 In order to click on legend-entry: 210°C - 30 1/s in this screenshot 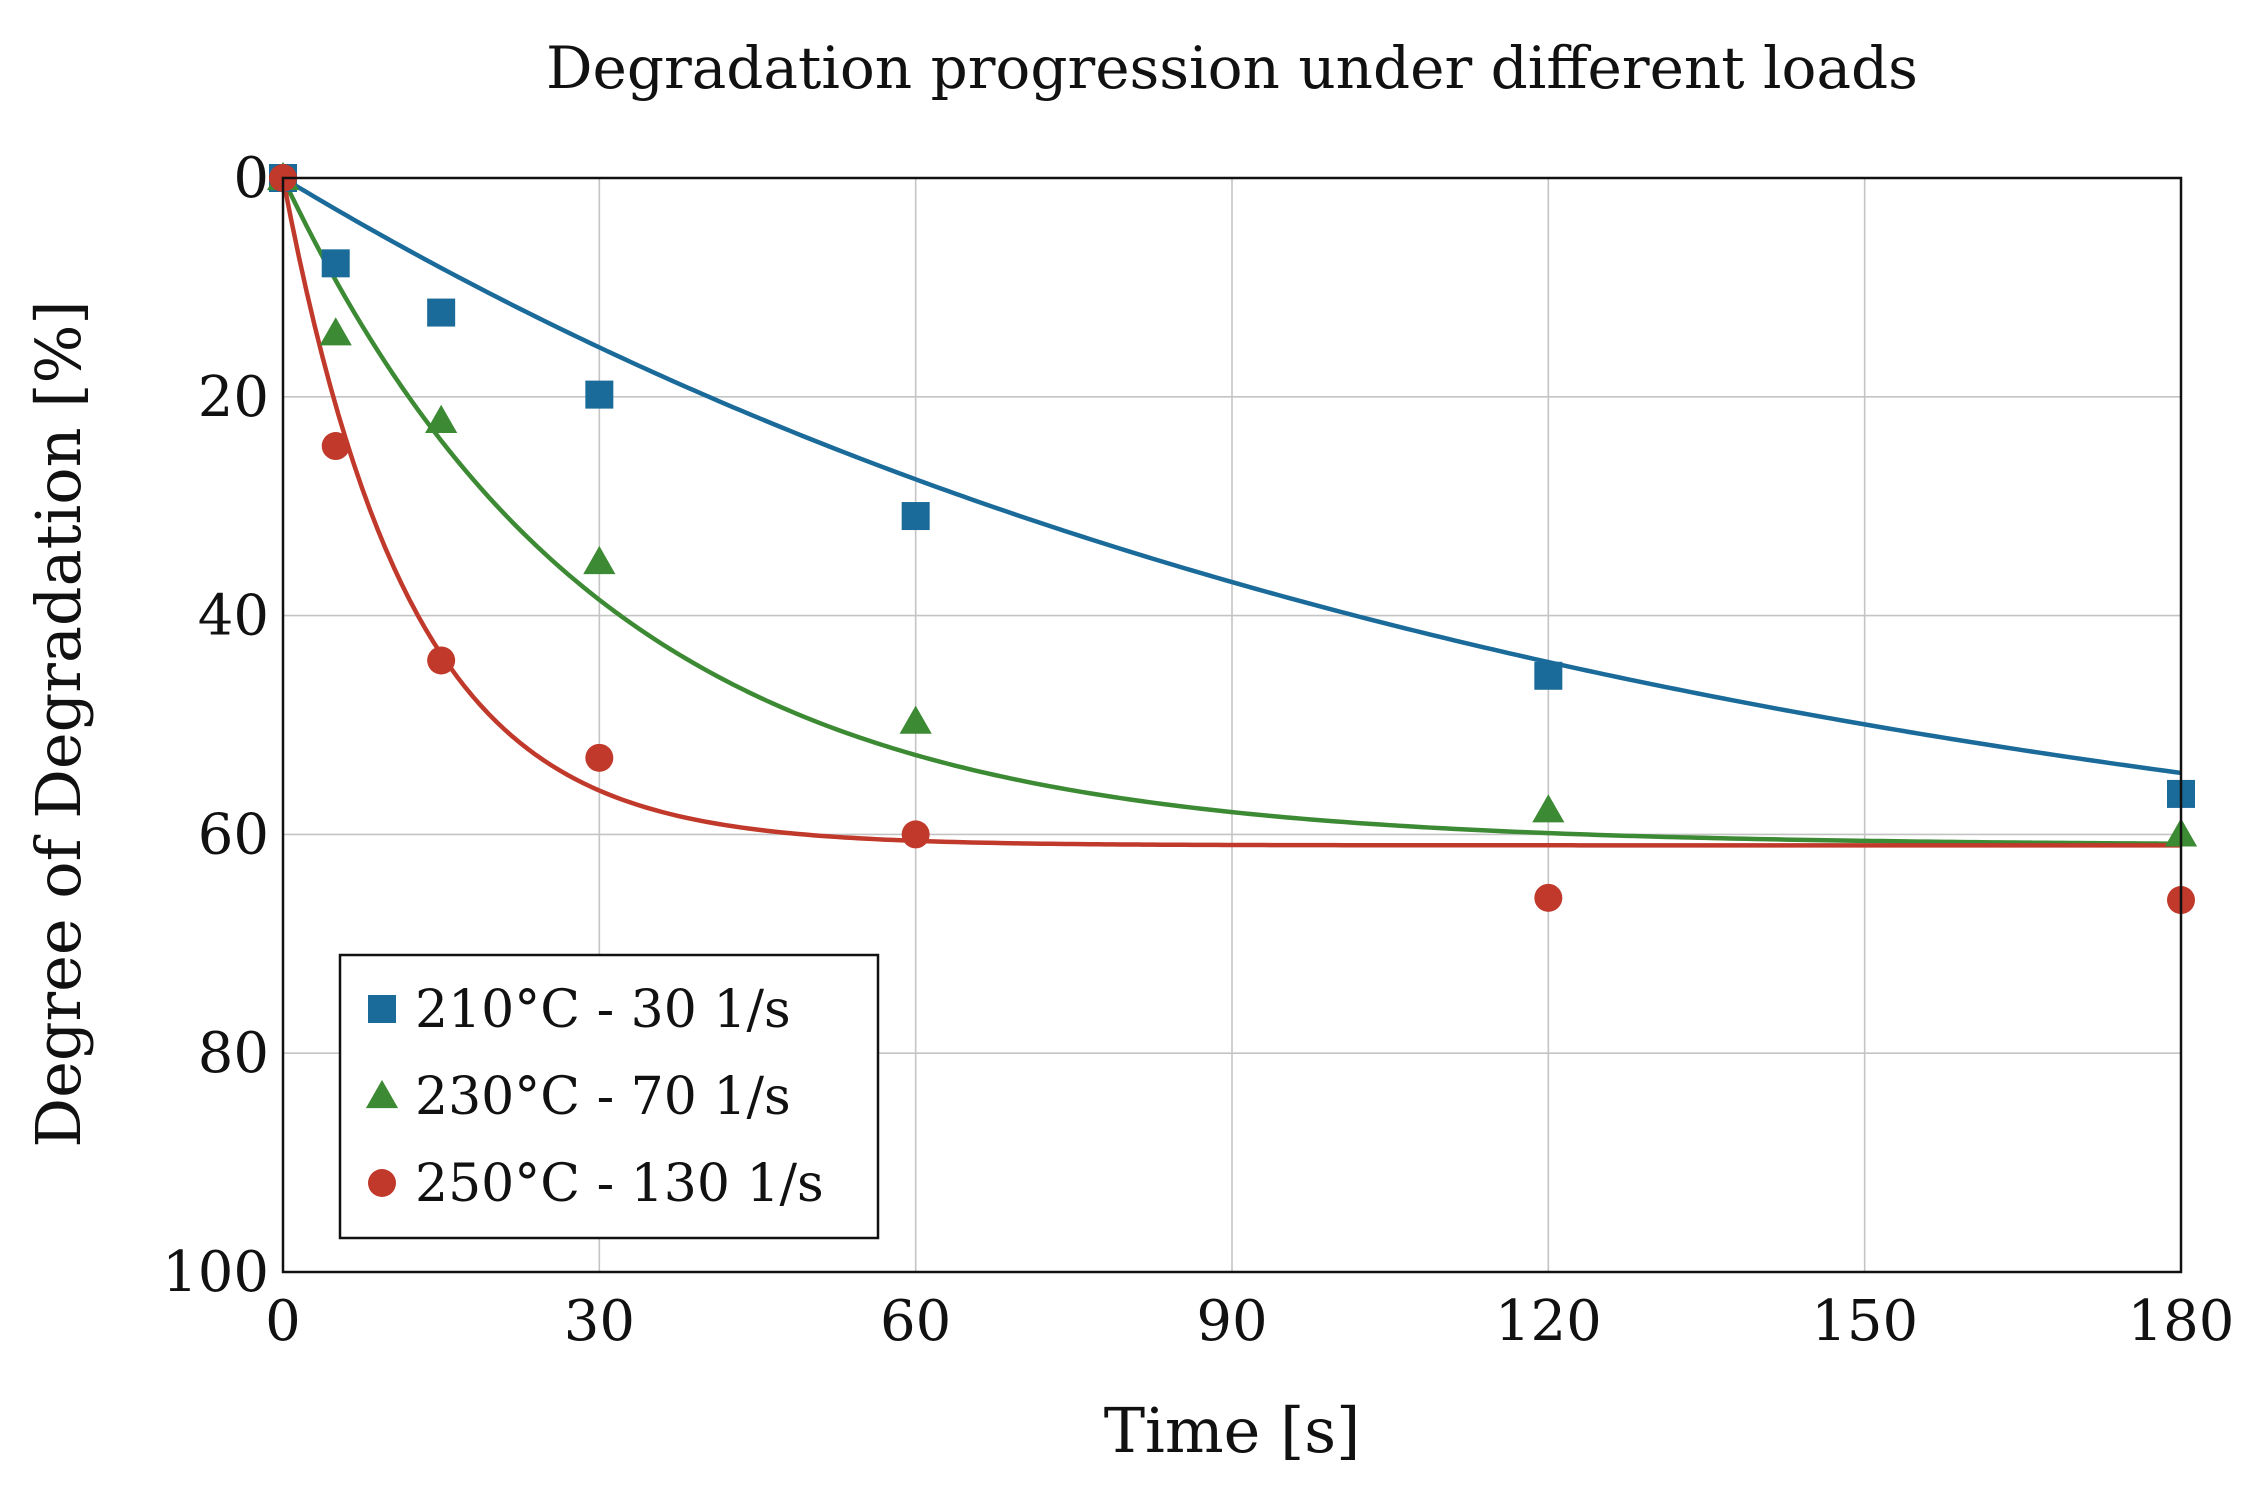, I will do `click(603, 1010)`.